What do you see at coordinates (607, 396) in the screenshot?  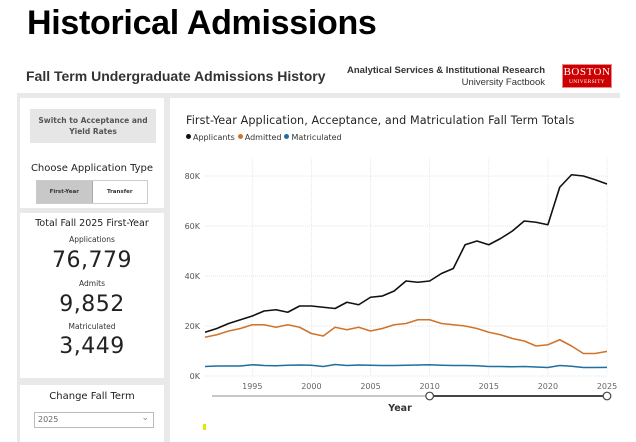 I see `year-slider-end-handle` at bounding box center [607, 396].